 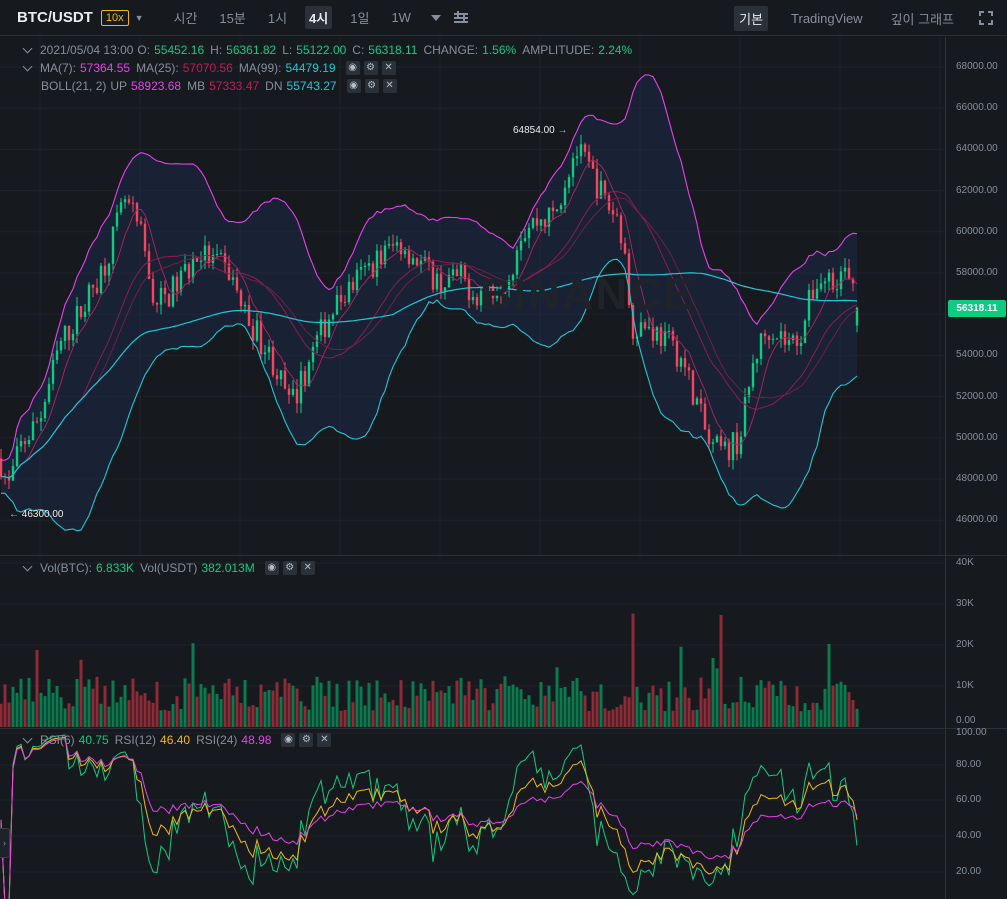 I want to click on view-tradingview: TradingView, so click(x=827, y=18).